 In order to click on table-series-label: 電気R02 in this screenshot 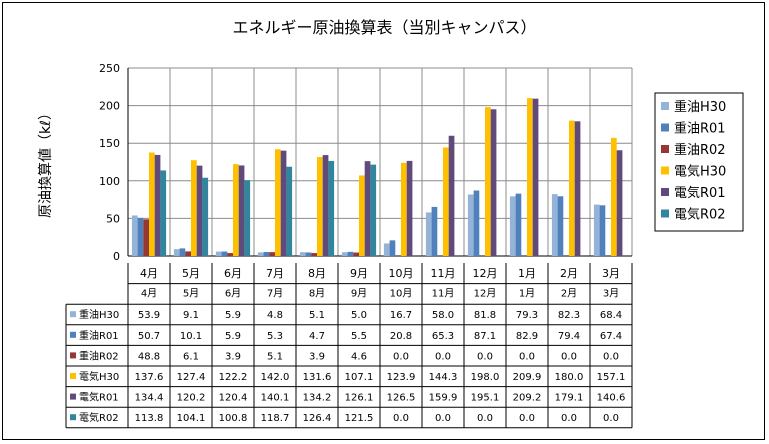, I will do `click(99, 417)`.